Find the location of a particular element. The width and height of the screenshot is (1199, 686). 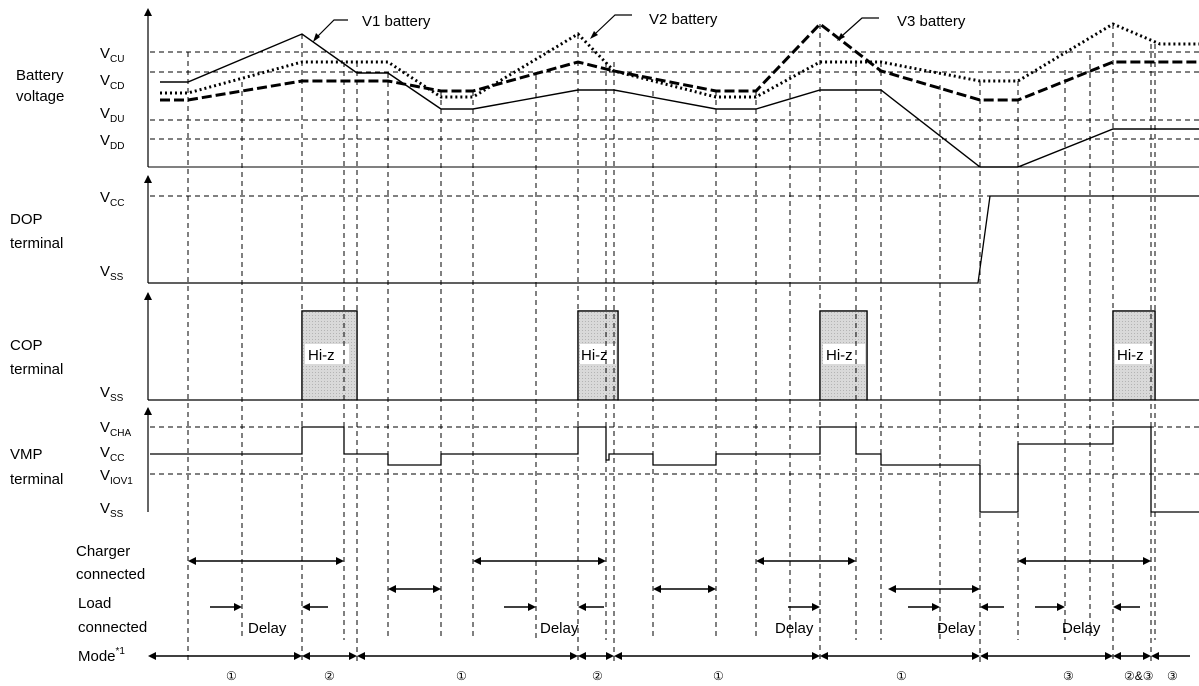

level-label-vmp-vcc: VCC is located at coordinates (112, 454).